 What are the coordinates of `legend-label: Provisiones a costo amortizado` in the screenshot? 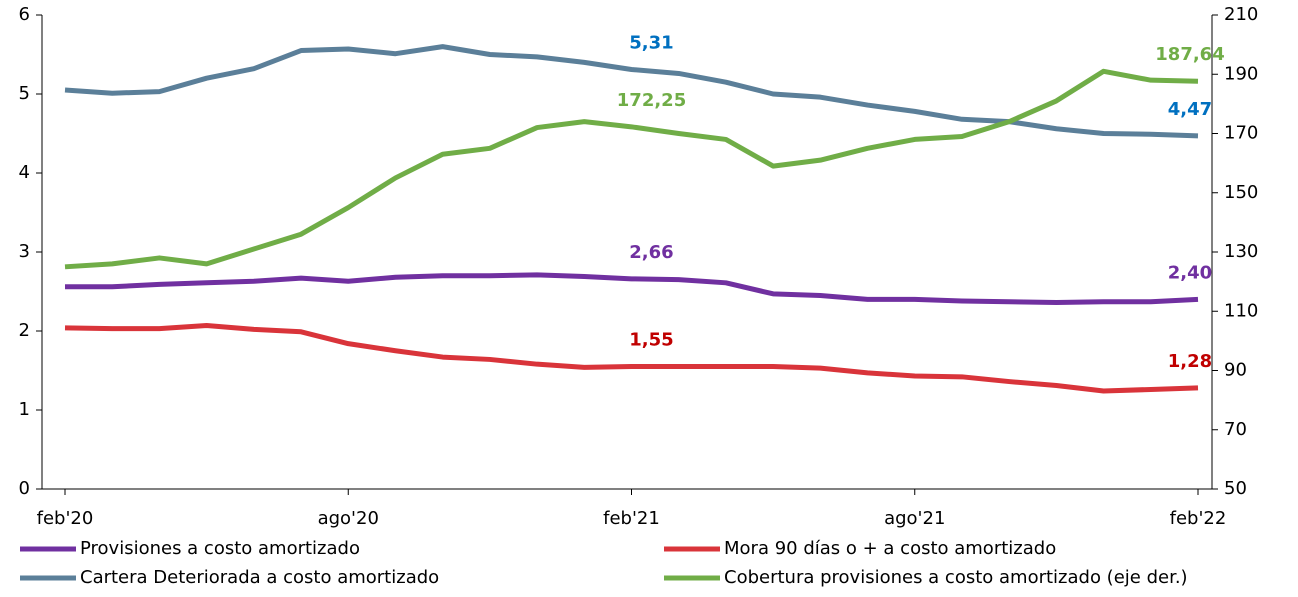 It's located at (220, 548).